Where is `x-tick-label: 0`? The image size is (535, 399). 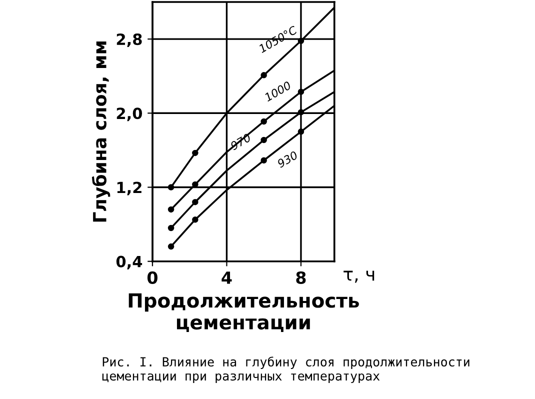
x-tick-label: 0 is located at coordinates (152, 277).